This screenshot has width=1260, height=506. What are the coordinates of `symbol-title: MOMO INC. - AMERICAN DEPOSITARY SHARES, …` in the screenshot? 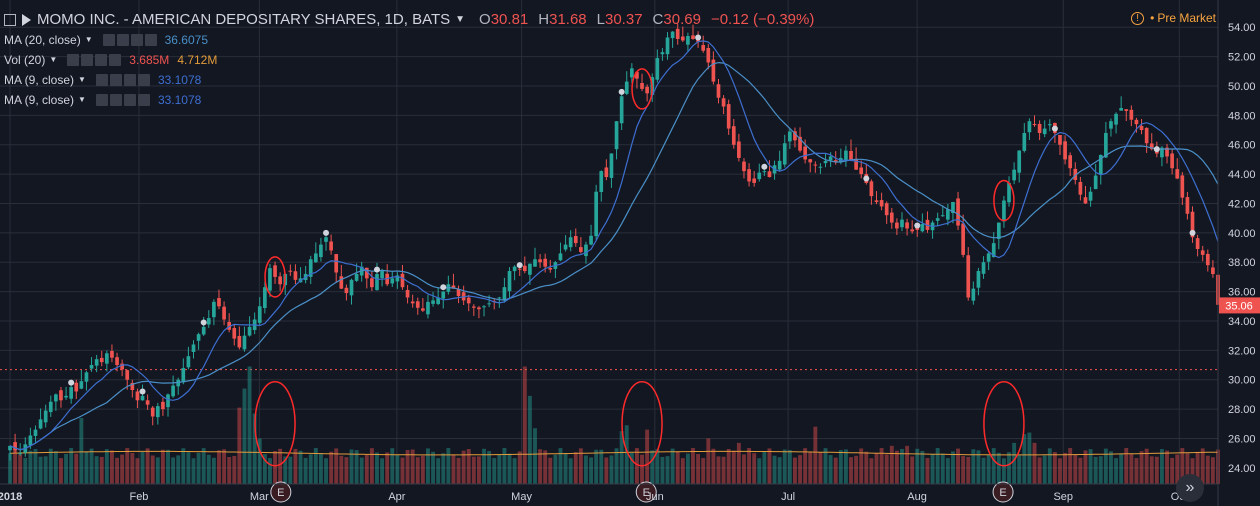 It's located at (244, 19).